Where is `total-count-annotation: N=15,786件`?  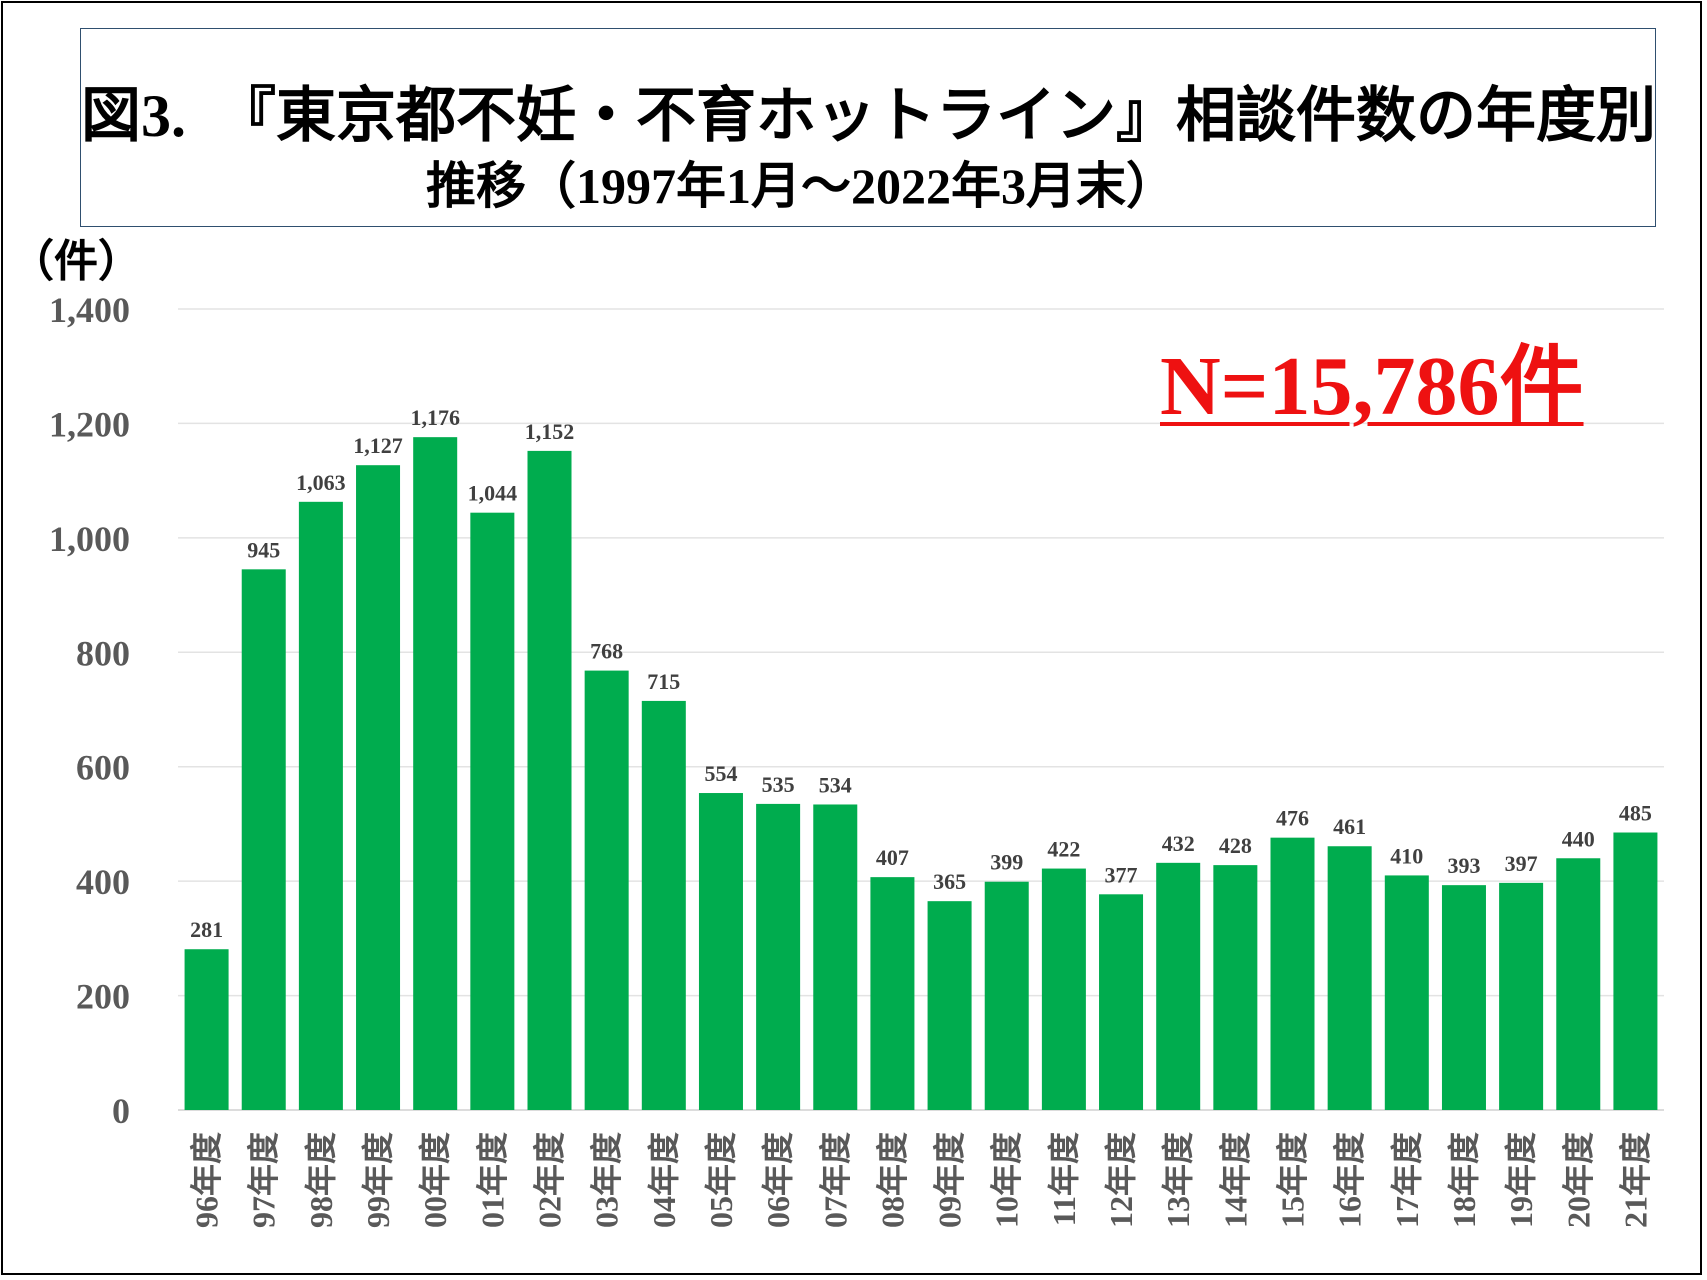 total-count-annotation: N=15,786件 is located at coordinates (1372, 386).